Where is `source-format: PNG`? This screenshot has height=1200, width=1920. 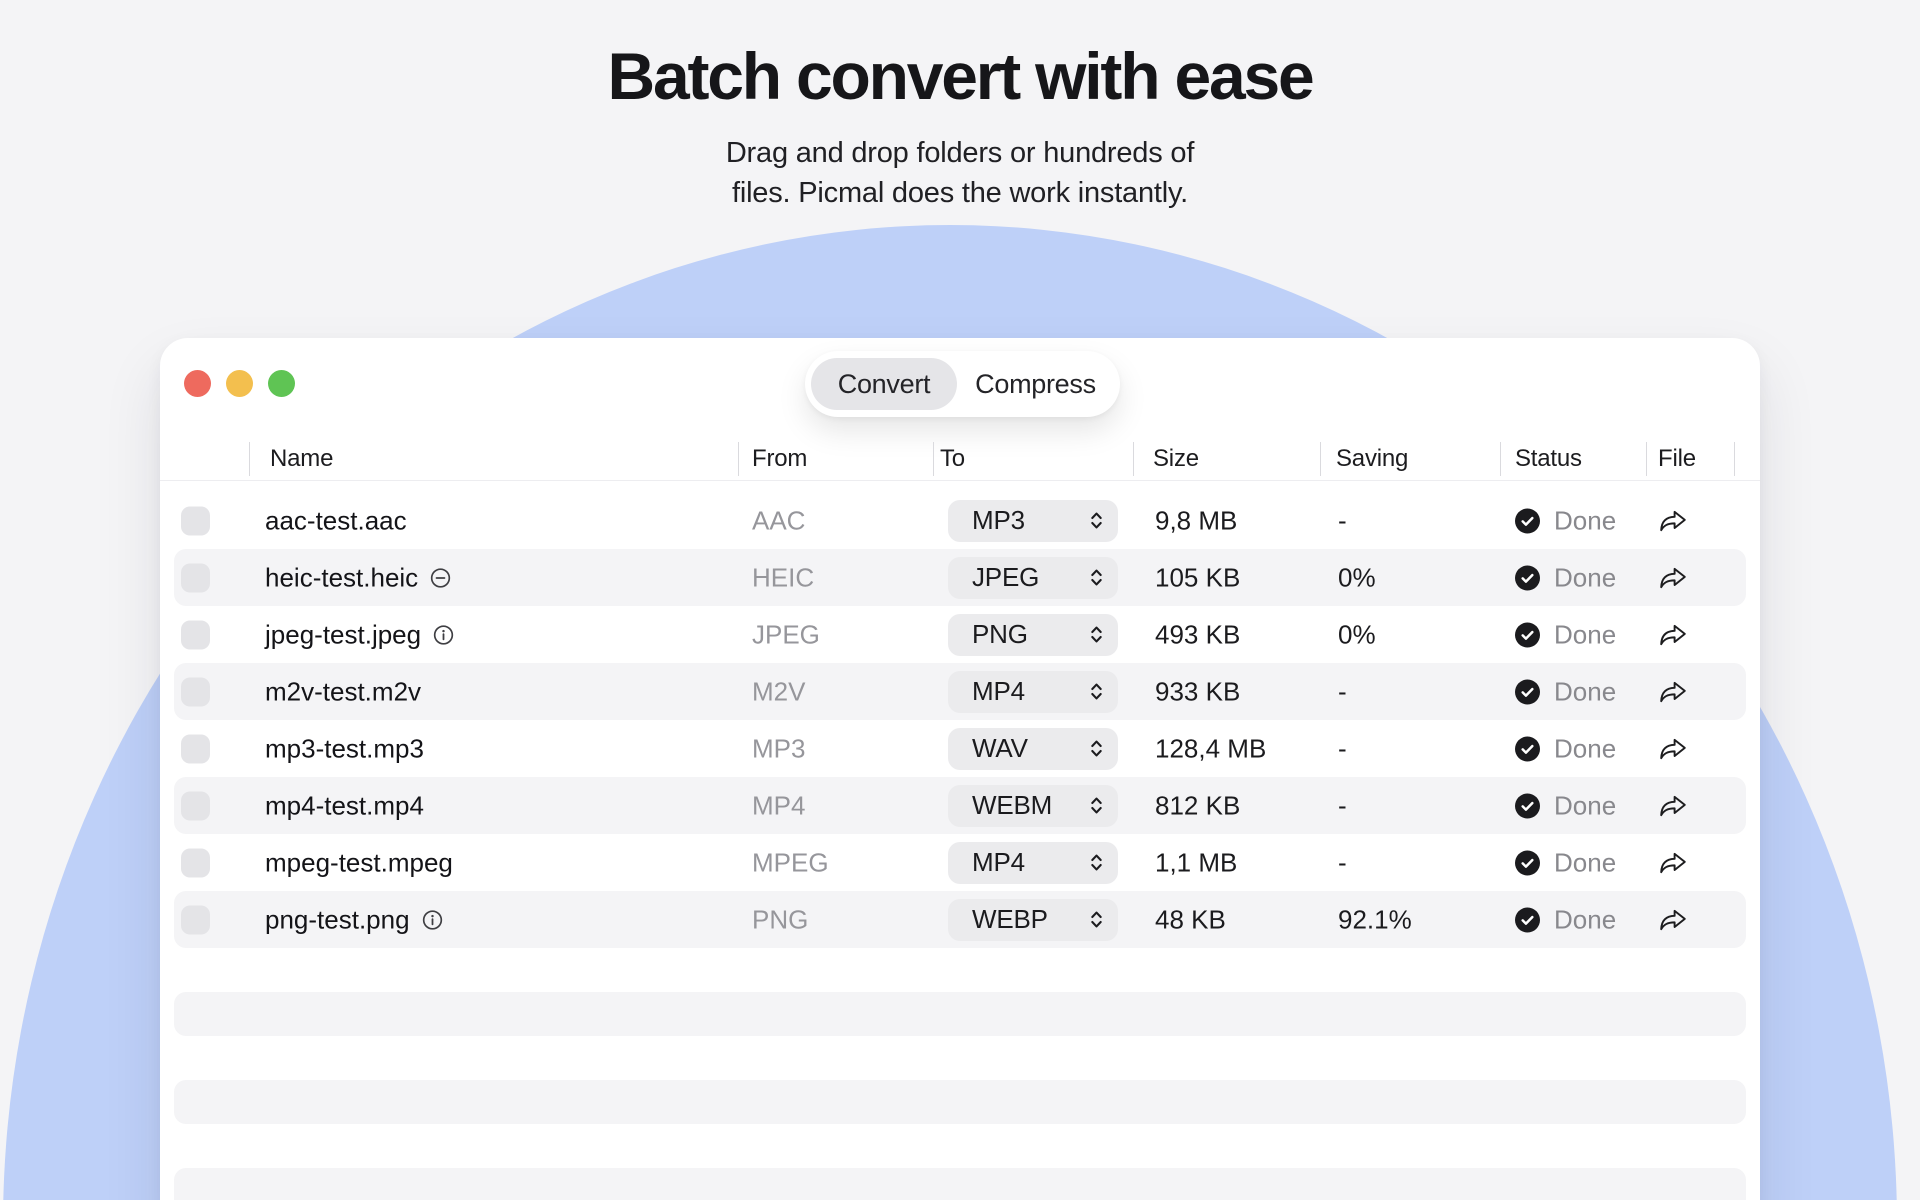 source-format: PNG is located at coordinates (780, 919).